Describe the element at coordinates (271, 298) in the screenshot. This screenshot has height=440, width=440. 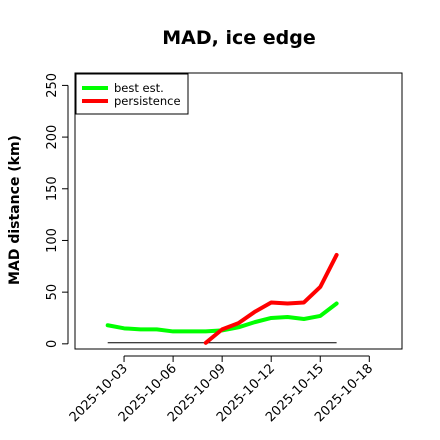
I see `series-line-persistence` at that location.